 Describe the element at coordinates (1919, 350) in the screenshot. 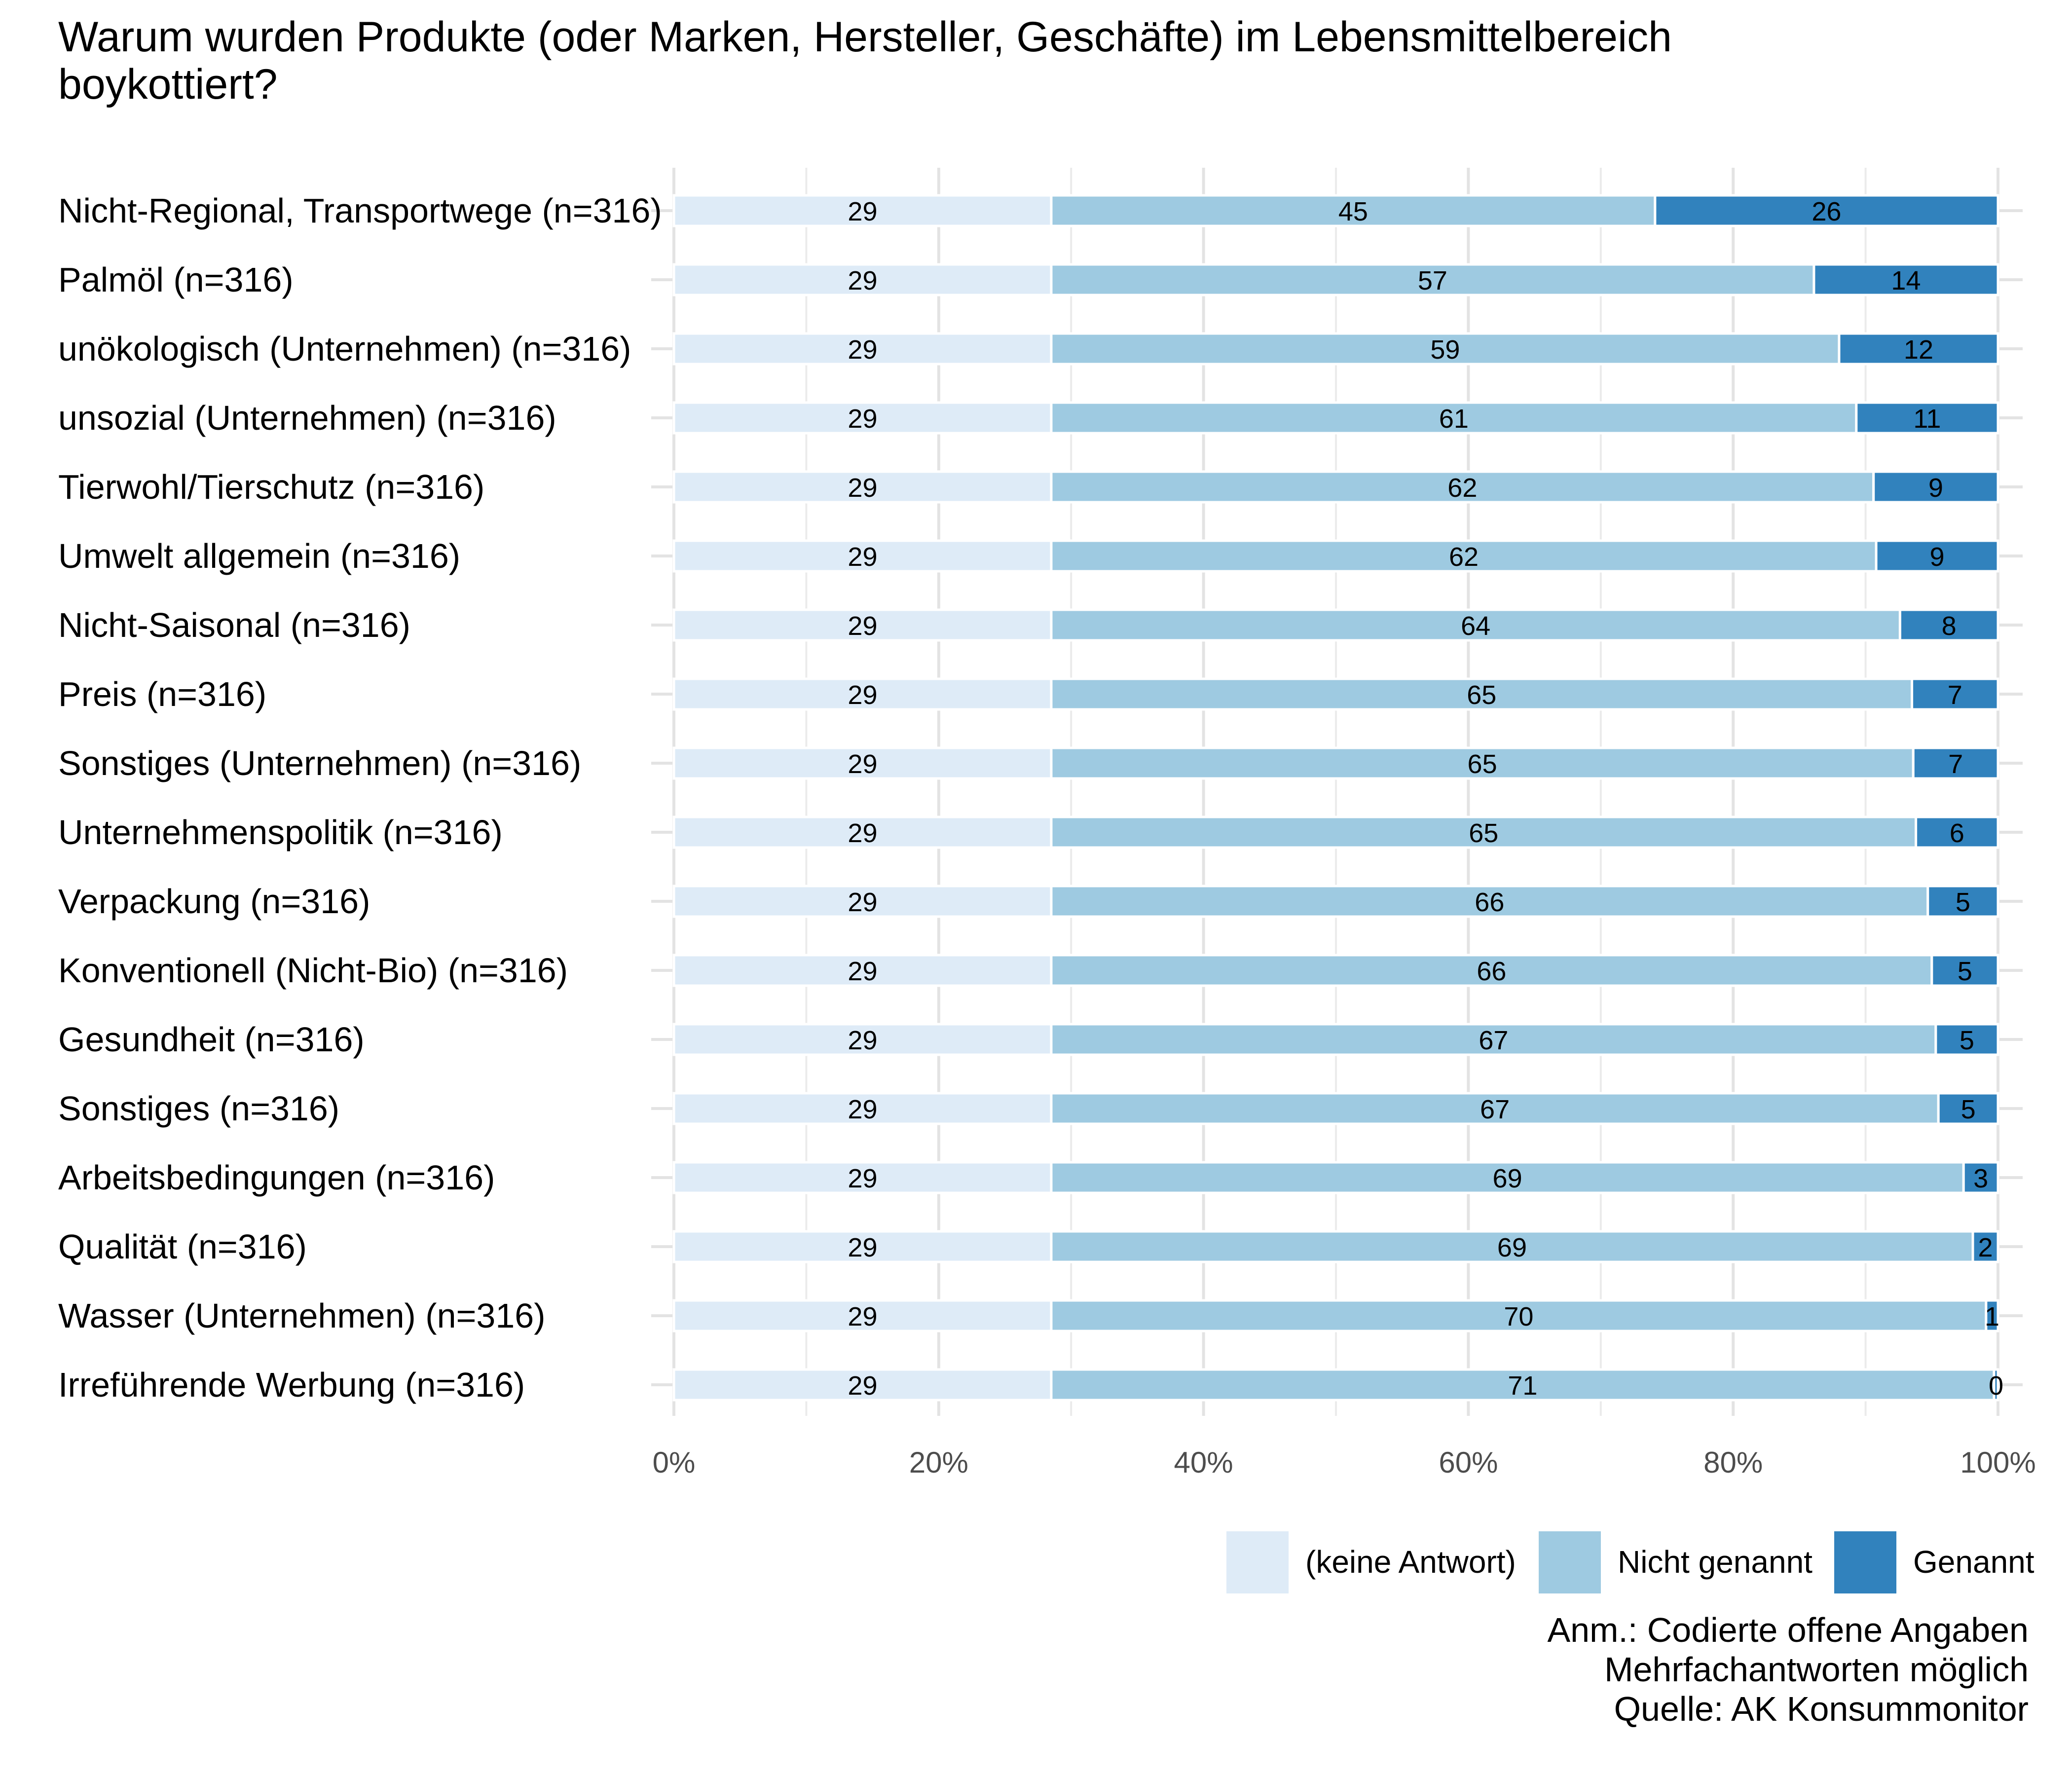

I see `bar-value-label: 12` at that location.